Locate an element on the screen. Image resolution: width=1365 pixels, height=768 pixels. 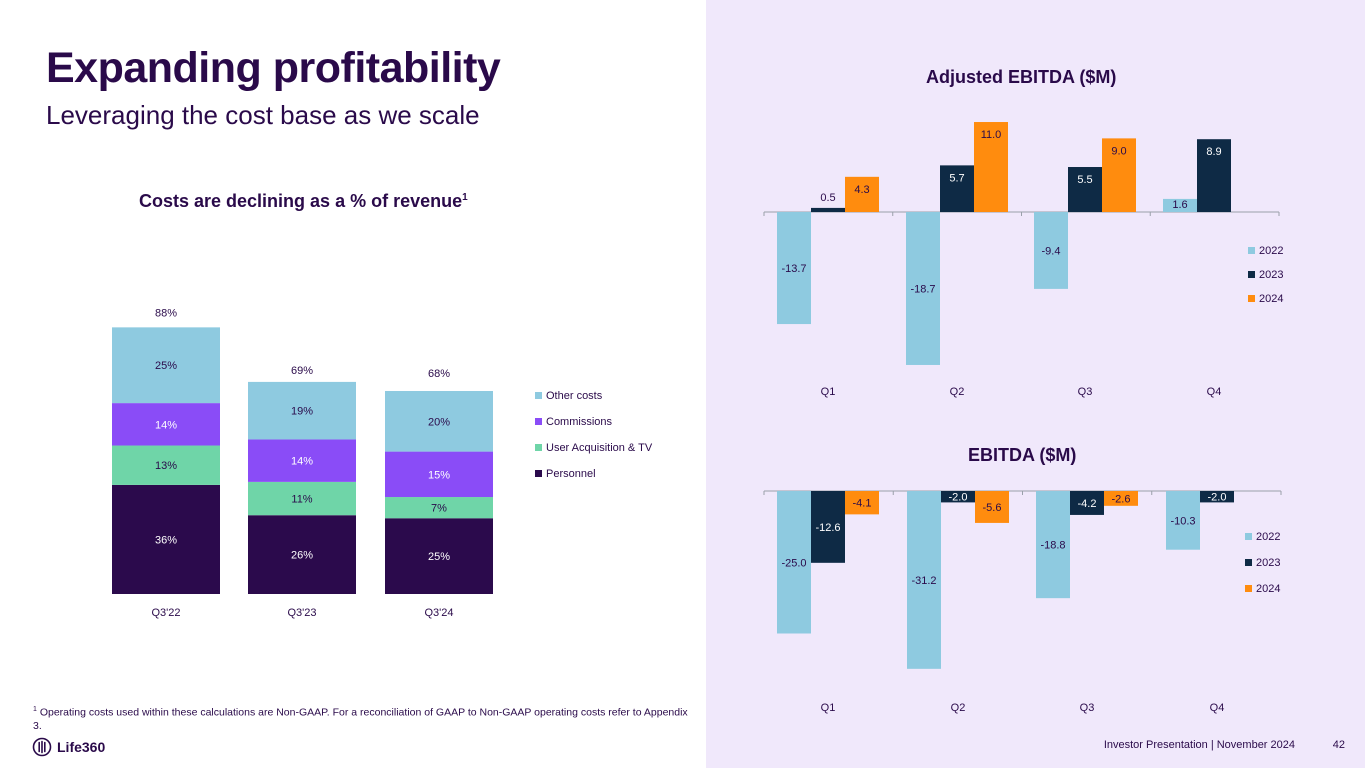
cost-segment-label: 15% is located at coordinates (439, 475).